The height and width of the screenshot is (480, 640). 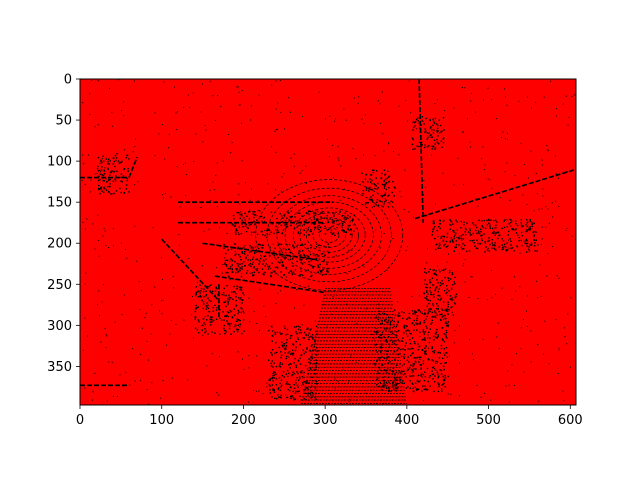 I want to click on x-axis: 0 100 200 300 400 500 600, so click(x=329, y=416).